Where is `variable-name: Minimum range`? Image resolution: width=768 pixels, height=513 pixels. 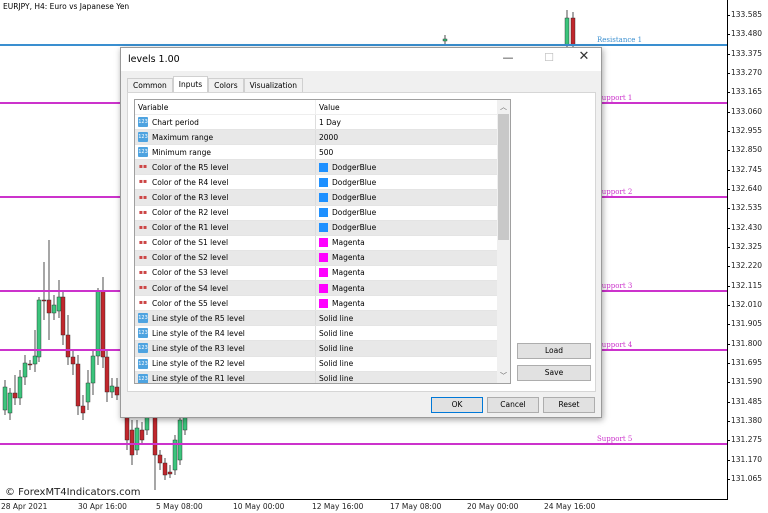 variable-name: Minimum range is located at coordinates (181, 152).